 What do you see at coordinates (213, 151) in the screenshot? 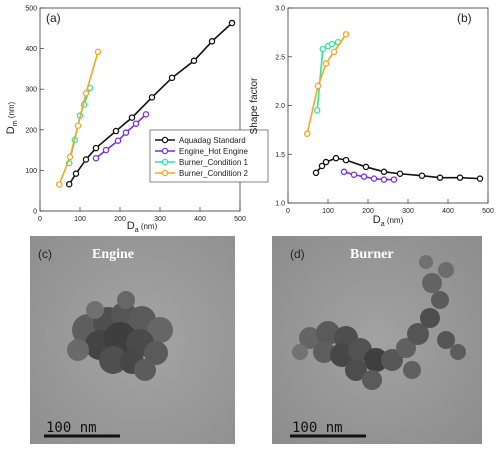
I see `legend-label: Engine_Hot Engine` at bounding box center [213, 151].